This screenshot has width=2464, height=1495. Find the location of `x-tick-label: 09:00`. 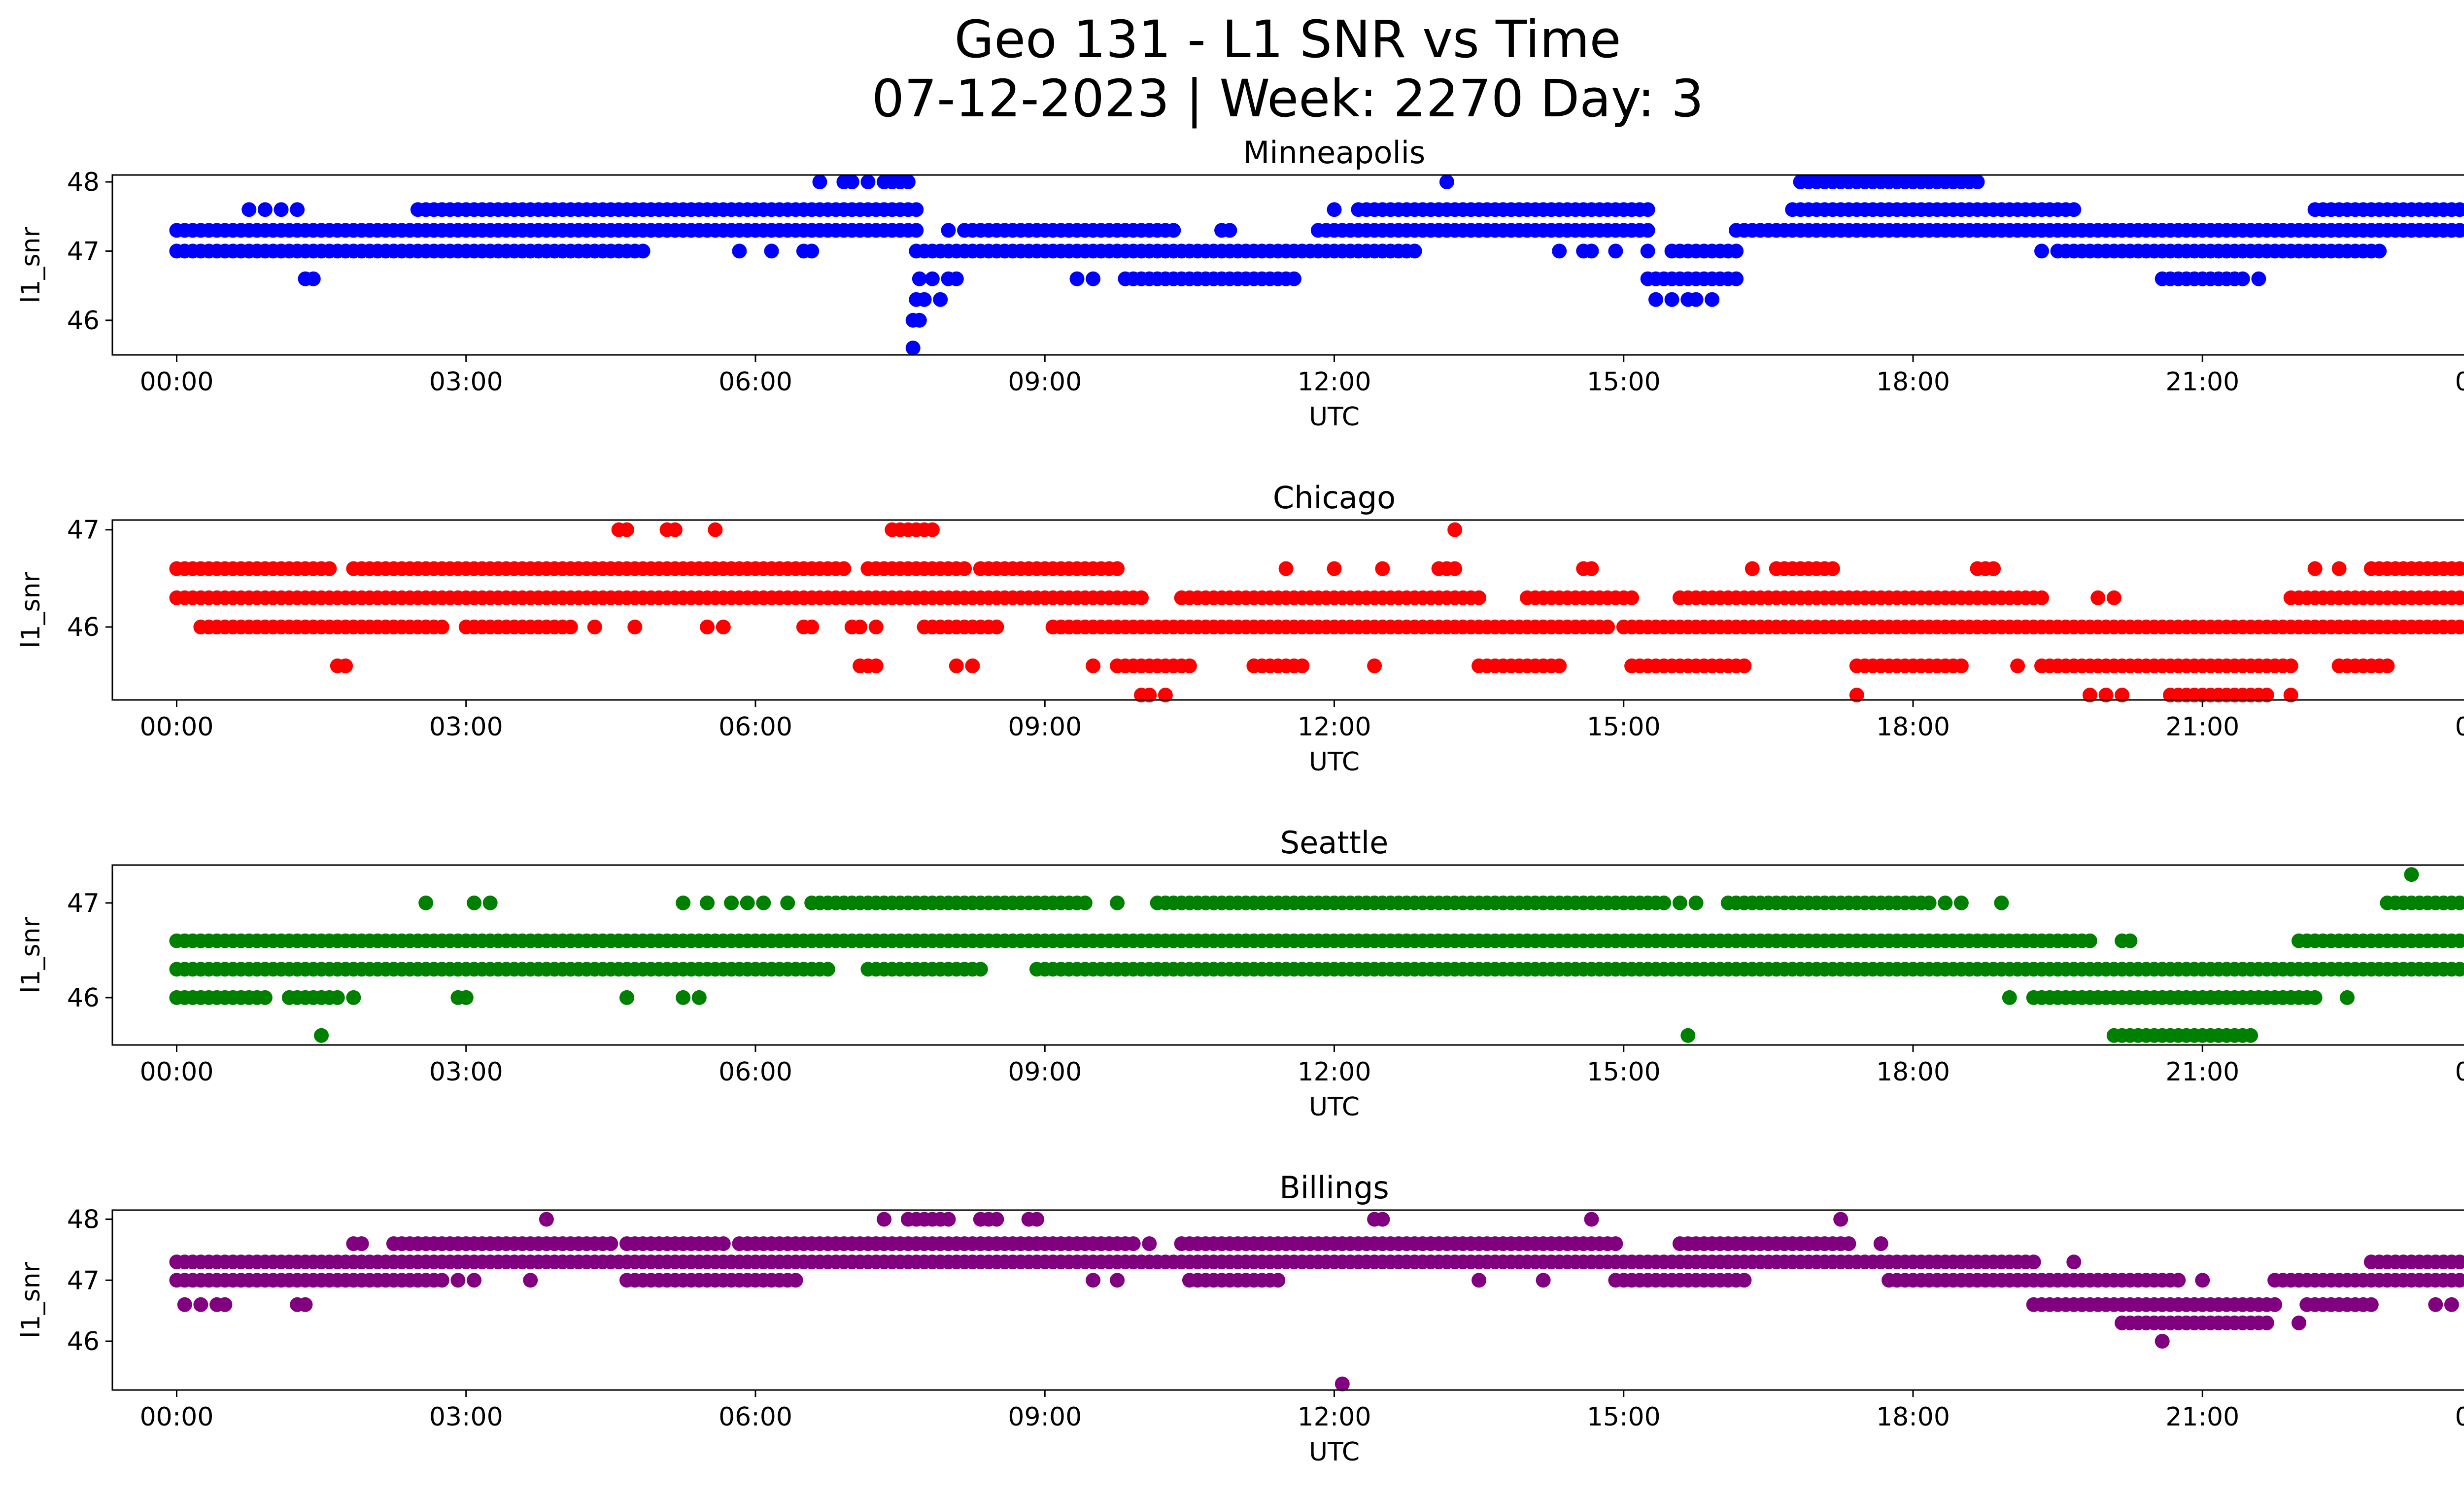

x-tick-label: 09:00 is located at coordinates (1045, 1072).